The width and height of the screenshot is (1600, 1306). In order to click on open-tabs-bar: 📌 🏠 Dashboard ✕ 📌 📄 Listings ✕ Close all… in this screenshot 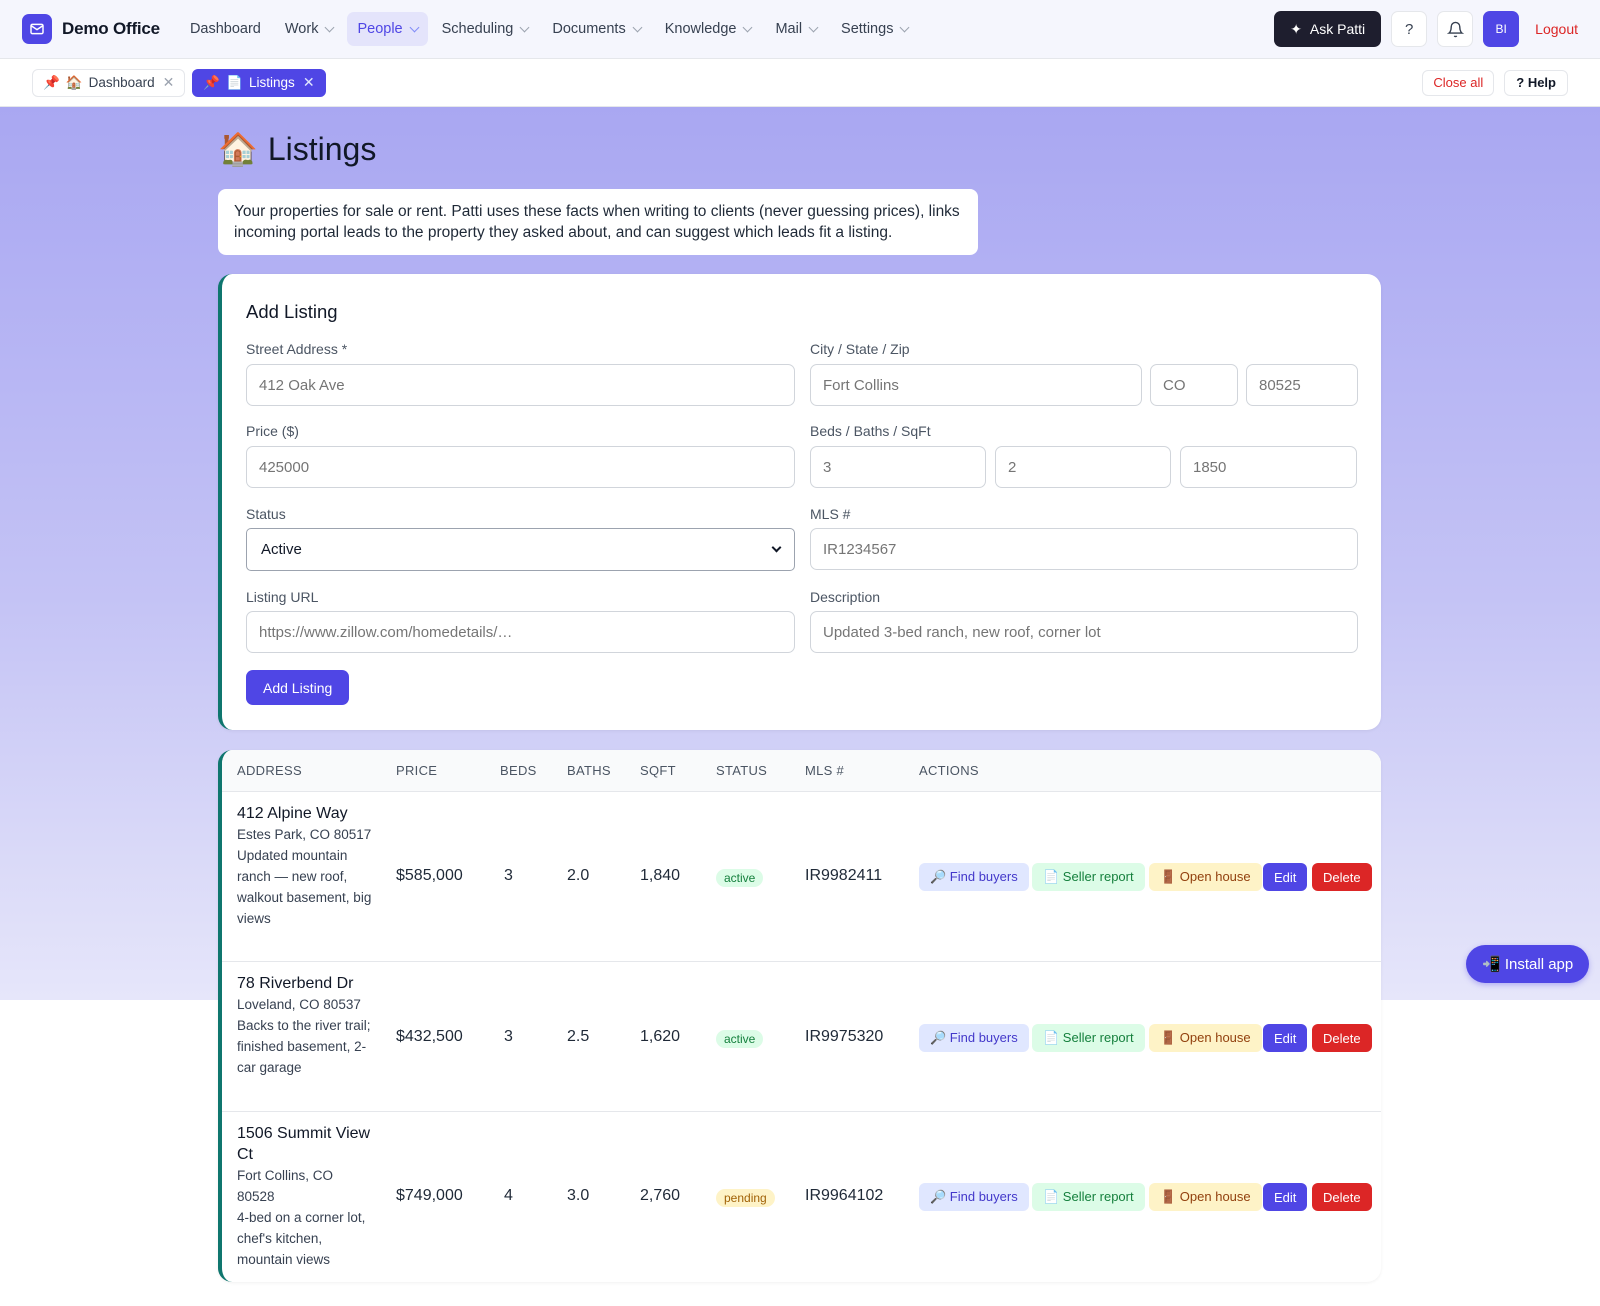, I will do `click(800, 83)`.